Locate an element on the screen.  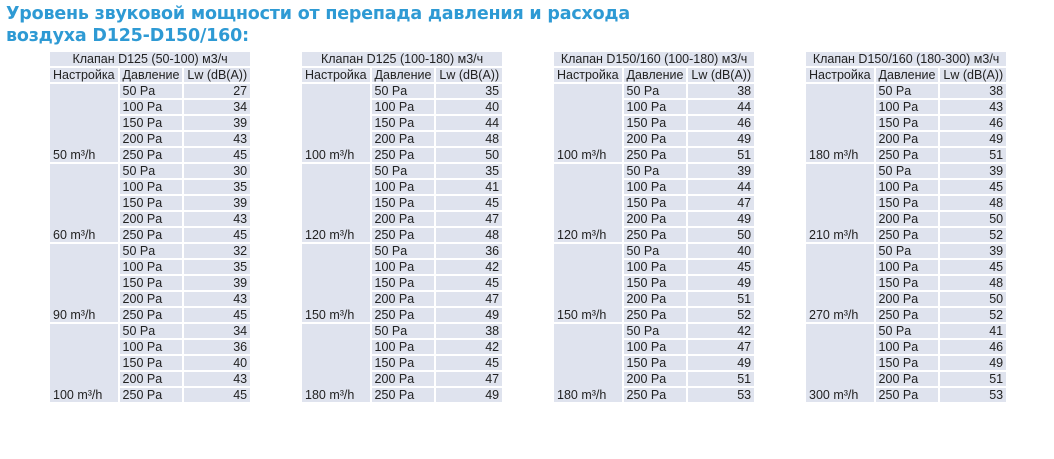
title-line-2: воздуха D125-D150/160: is located at coordinates (127, 36).